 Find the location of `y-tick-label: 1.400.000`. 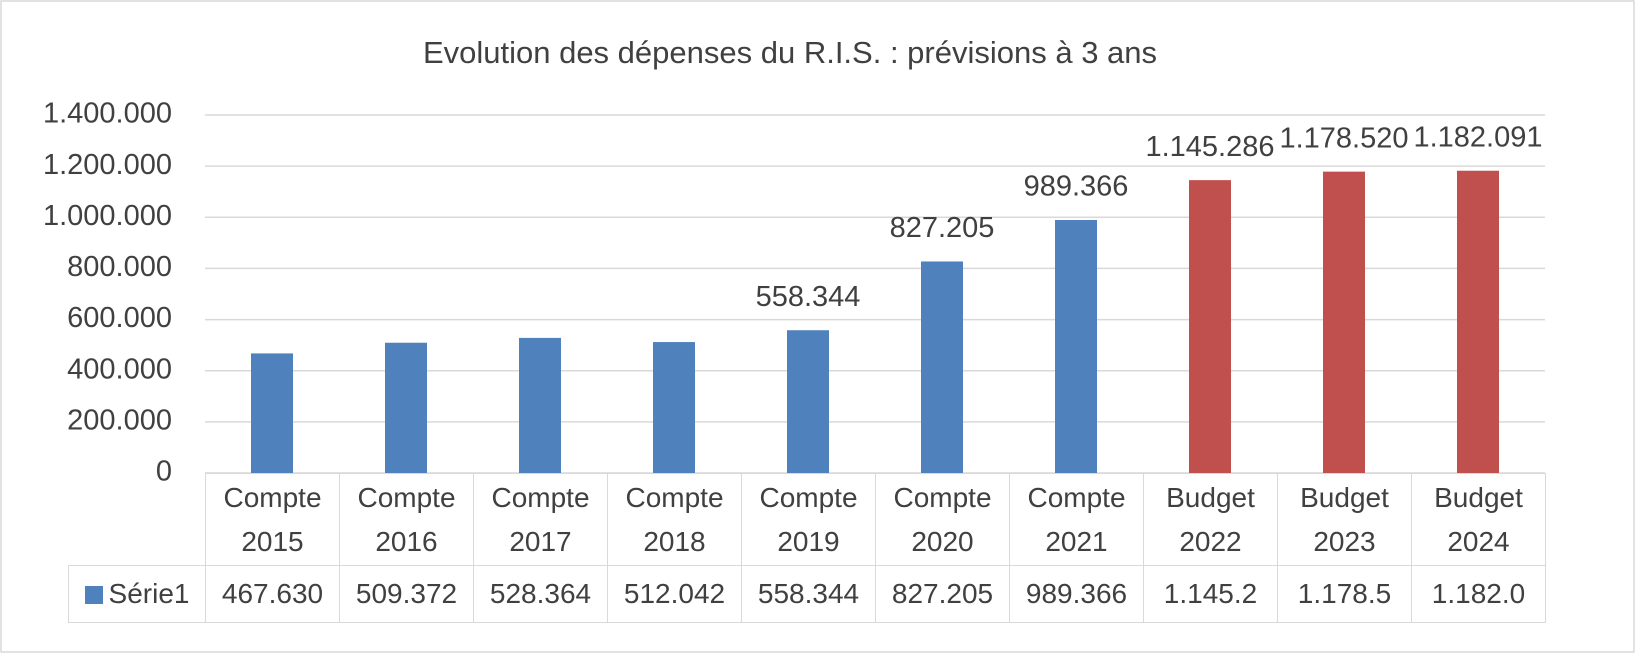

y-tick-label: 1.400.000 is located at coordinates (107, 114).